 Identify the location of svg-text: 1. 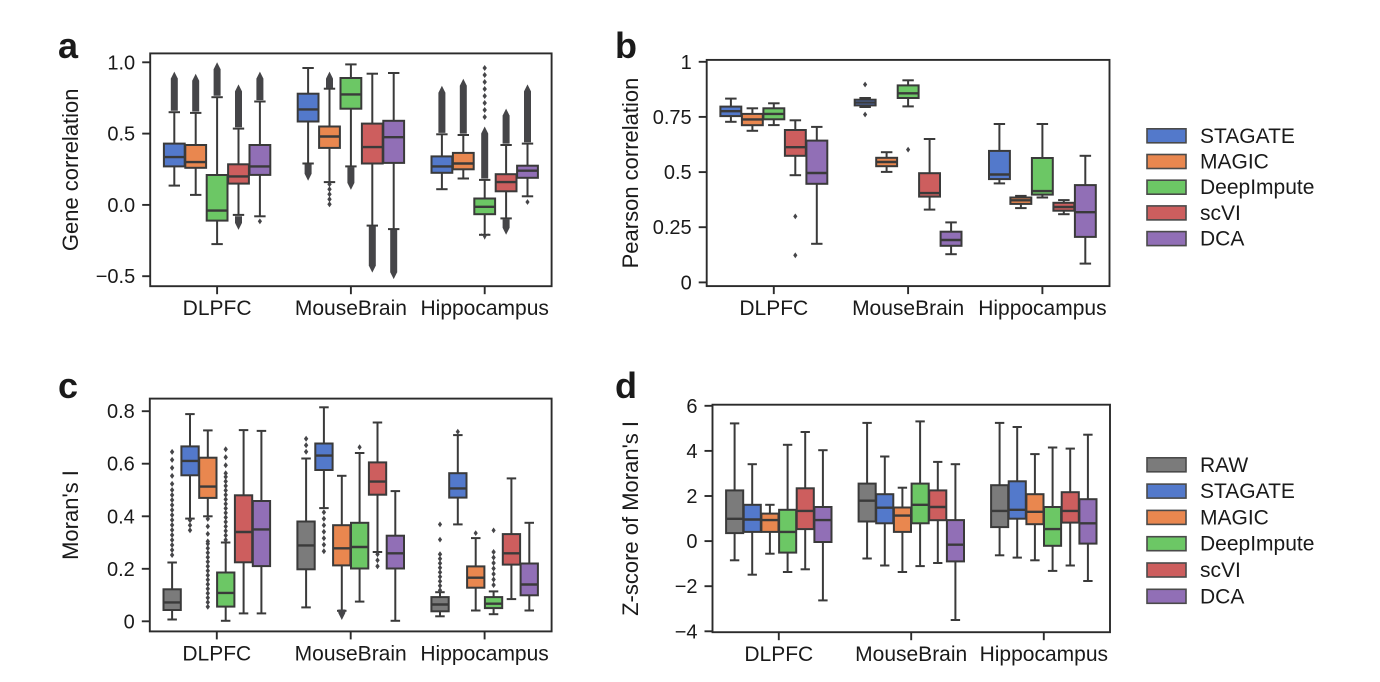
(686, 63).